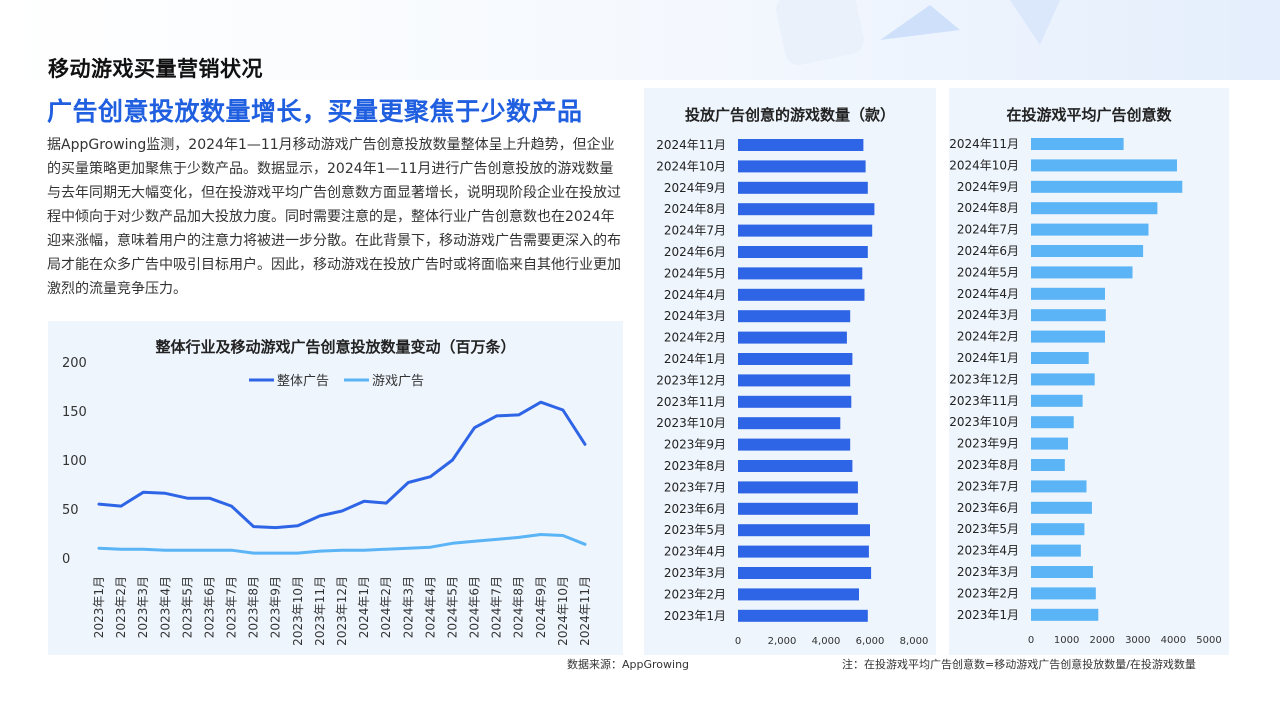 Image resolution: width=1280 pixels, height=720 pixels. I want to click on header-decoration, so click(640, 40).